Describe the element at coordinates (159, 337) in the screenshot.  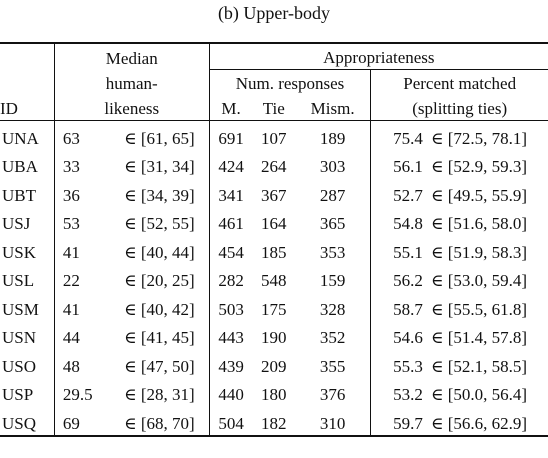
I see `cell-median-ci: ∈ [41, 45]` at that location.